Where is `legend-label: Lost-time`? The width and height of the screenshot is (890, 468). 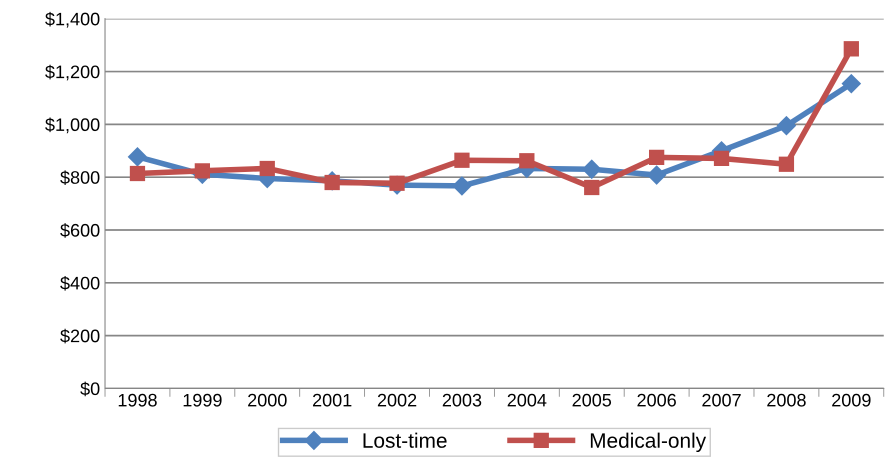 legend-label: Lost-time is located at coordinates (405, 440).